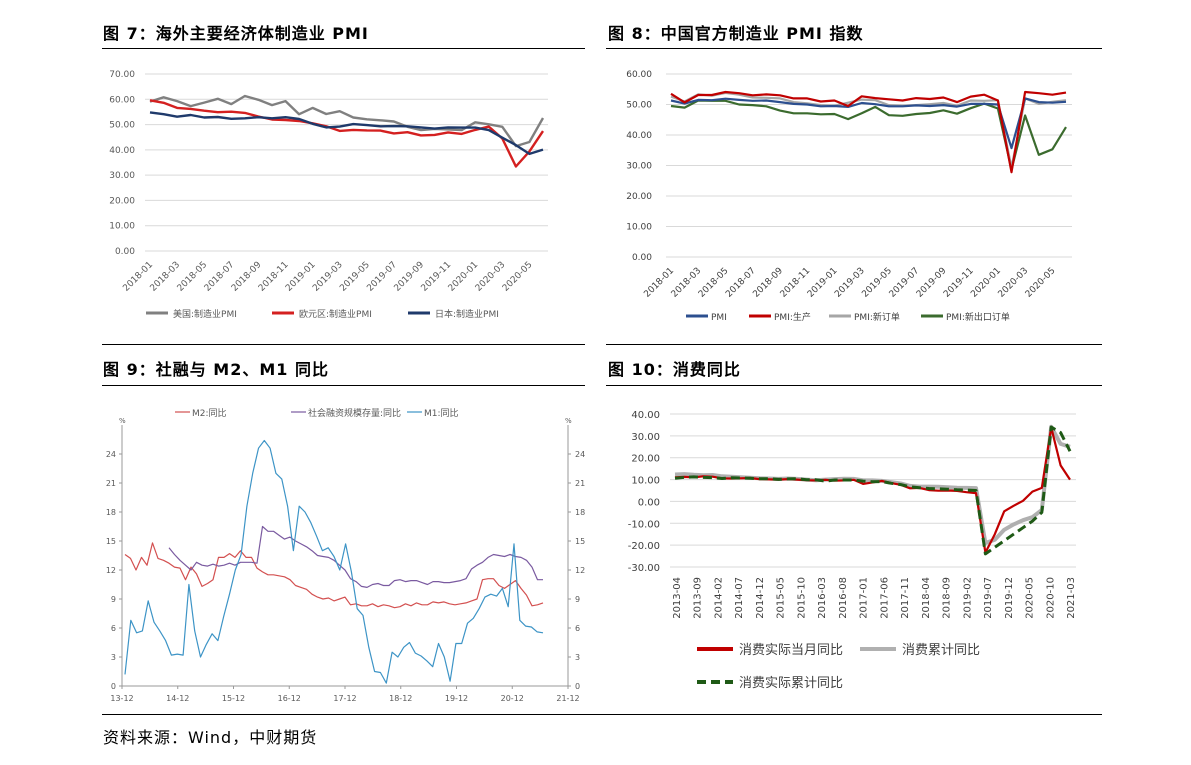 This screenshot has width=1191, height=765. Describe the element at coordinates (113, 657) in the screenshot. I see `fig9-ytick-left: 3` at that location.